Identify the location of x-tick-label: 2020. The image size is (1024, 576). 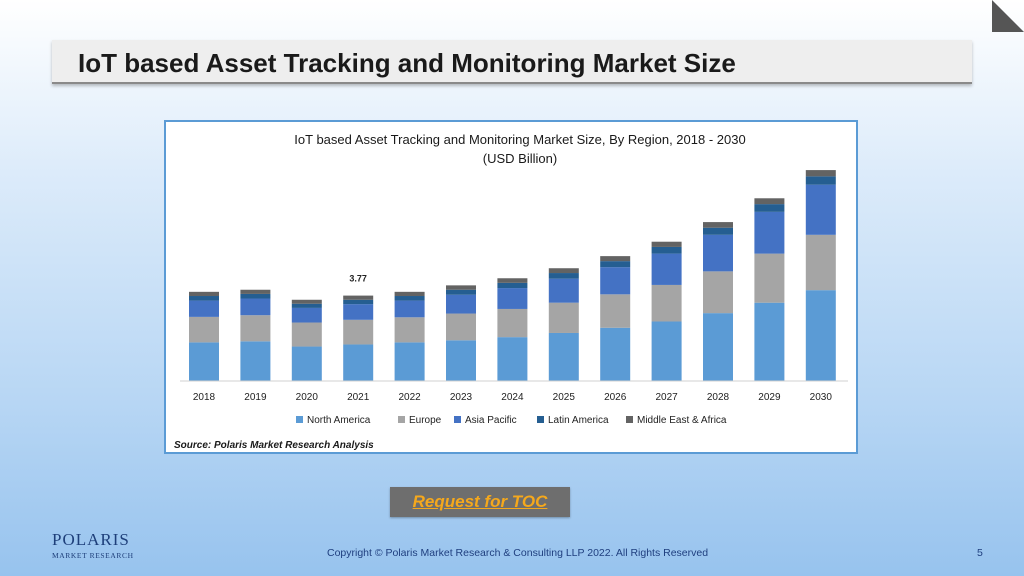
(307, 397).